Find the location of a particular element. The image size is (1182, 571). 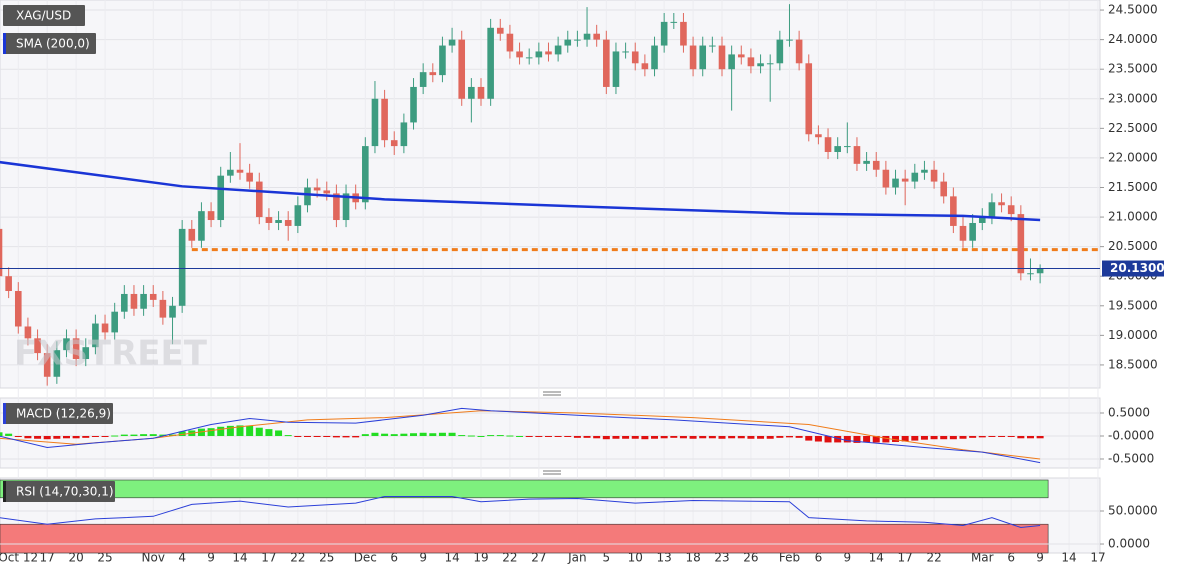

x-tick-label: 19 is located at coordinates (480, 558).